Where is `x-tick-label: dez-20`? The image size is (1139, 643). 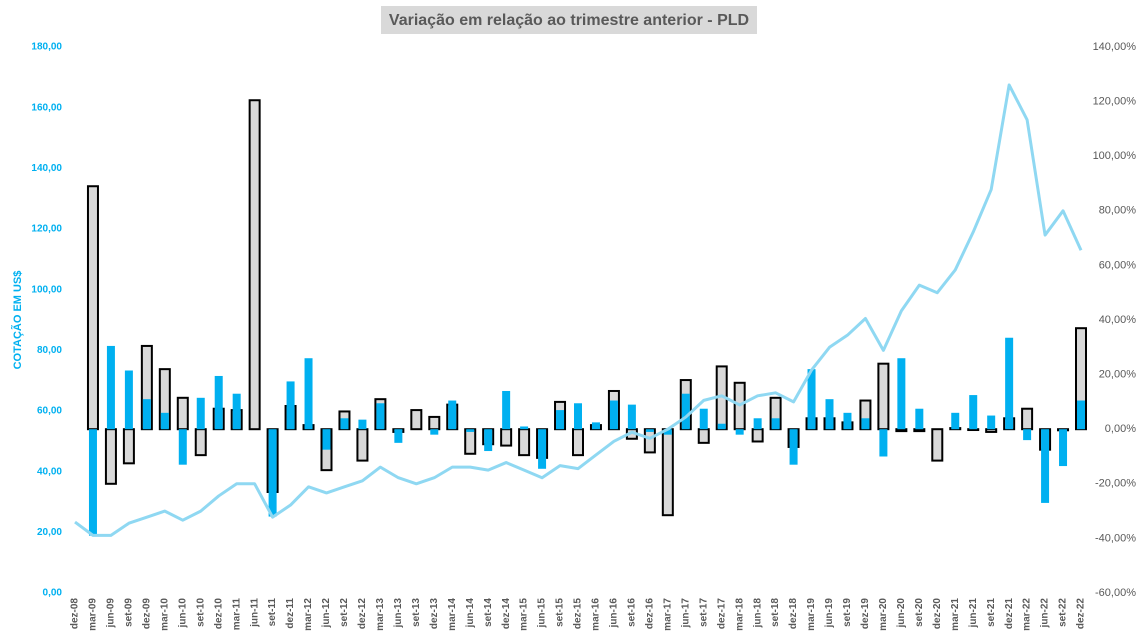
x-tick-label: dez-20 is located at coordinates (937, 614).